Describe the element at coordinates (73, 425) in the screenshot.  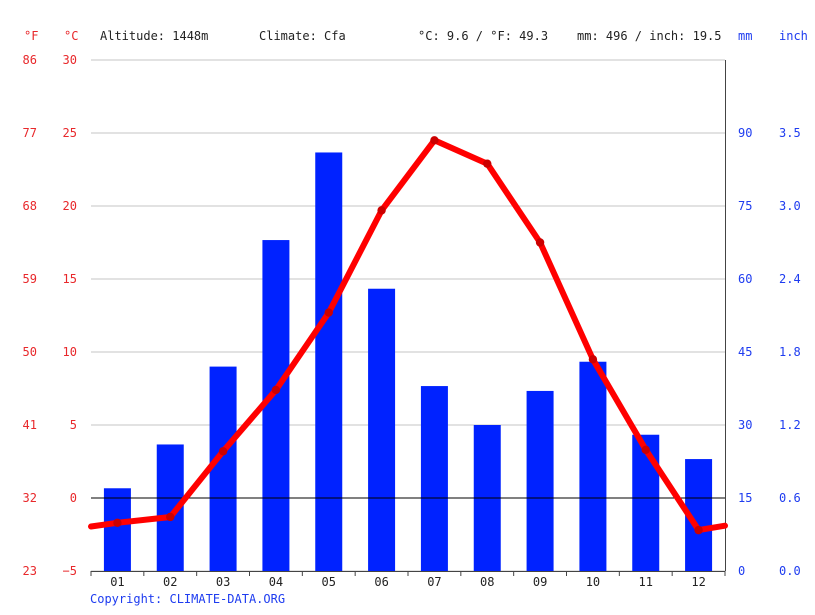
I see `celsius-tick-label: 5` at that location.